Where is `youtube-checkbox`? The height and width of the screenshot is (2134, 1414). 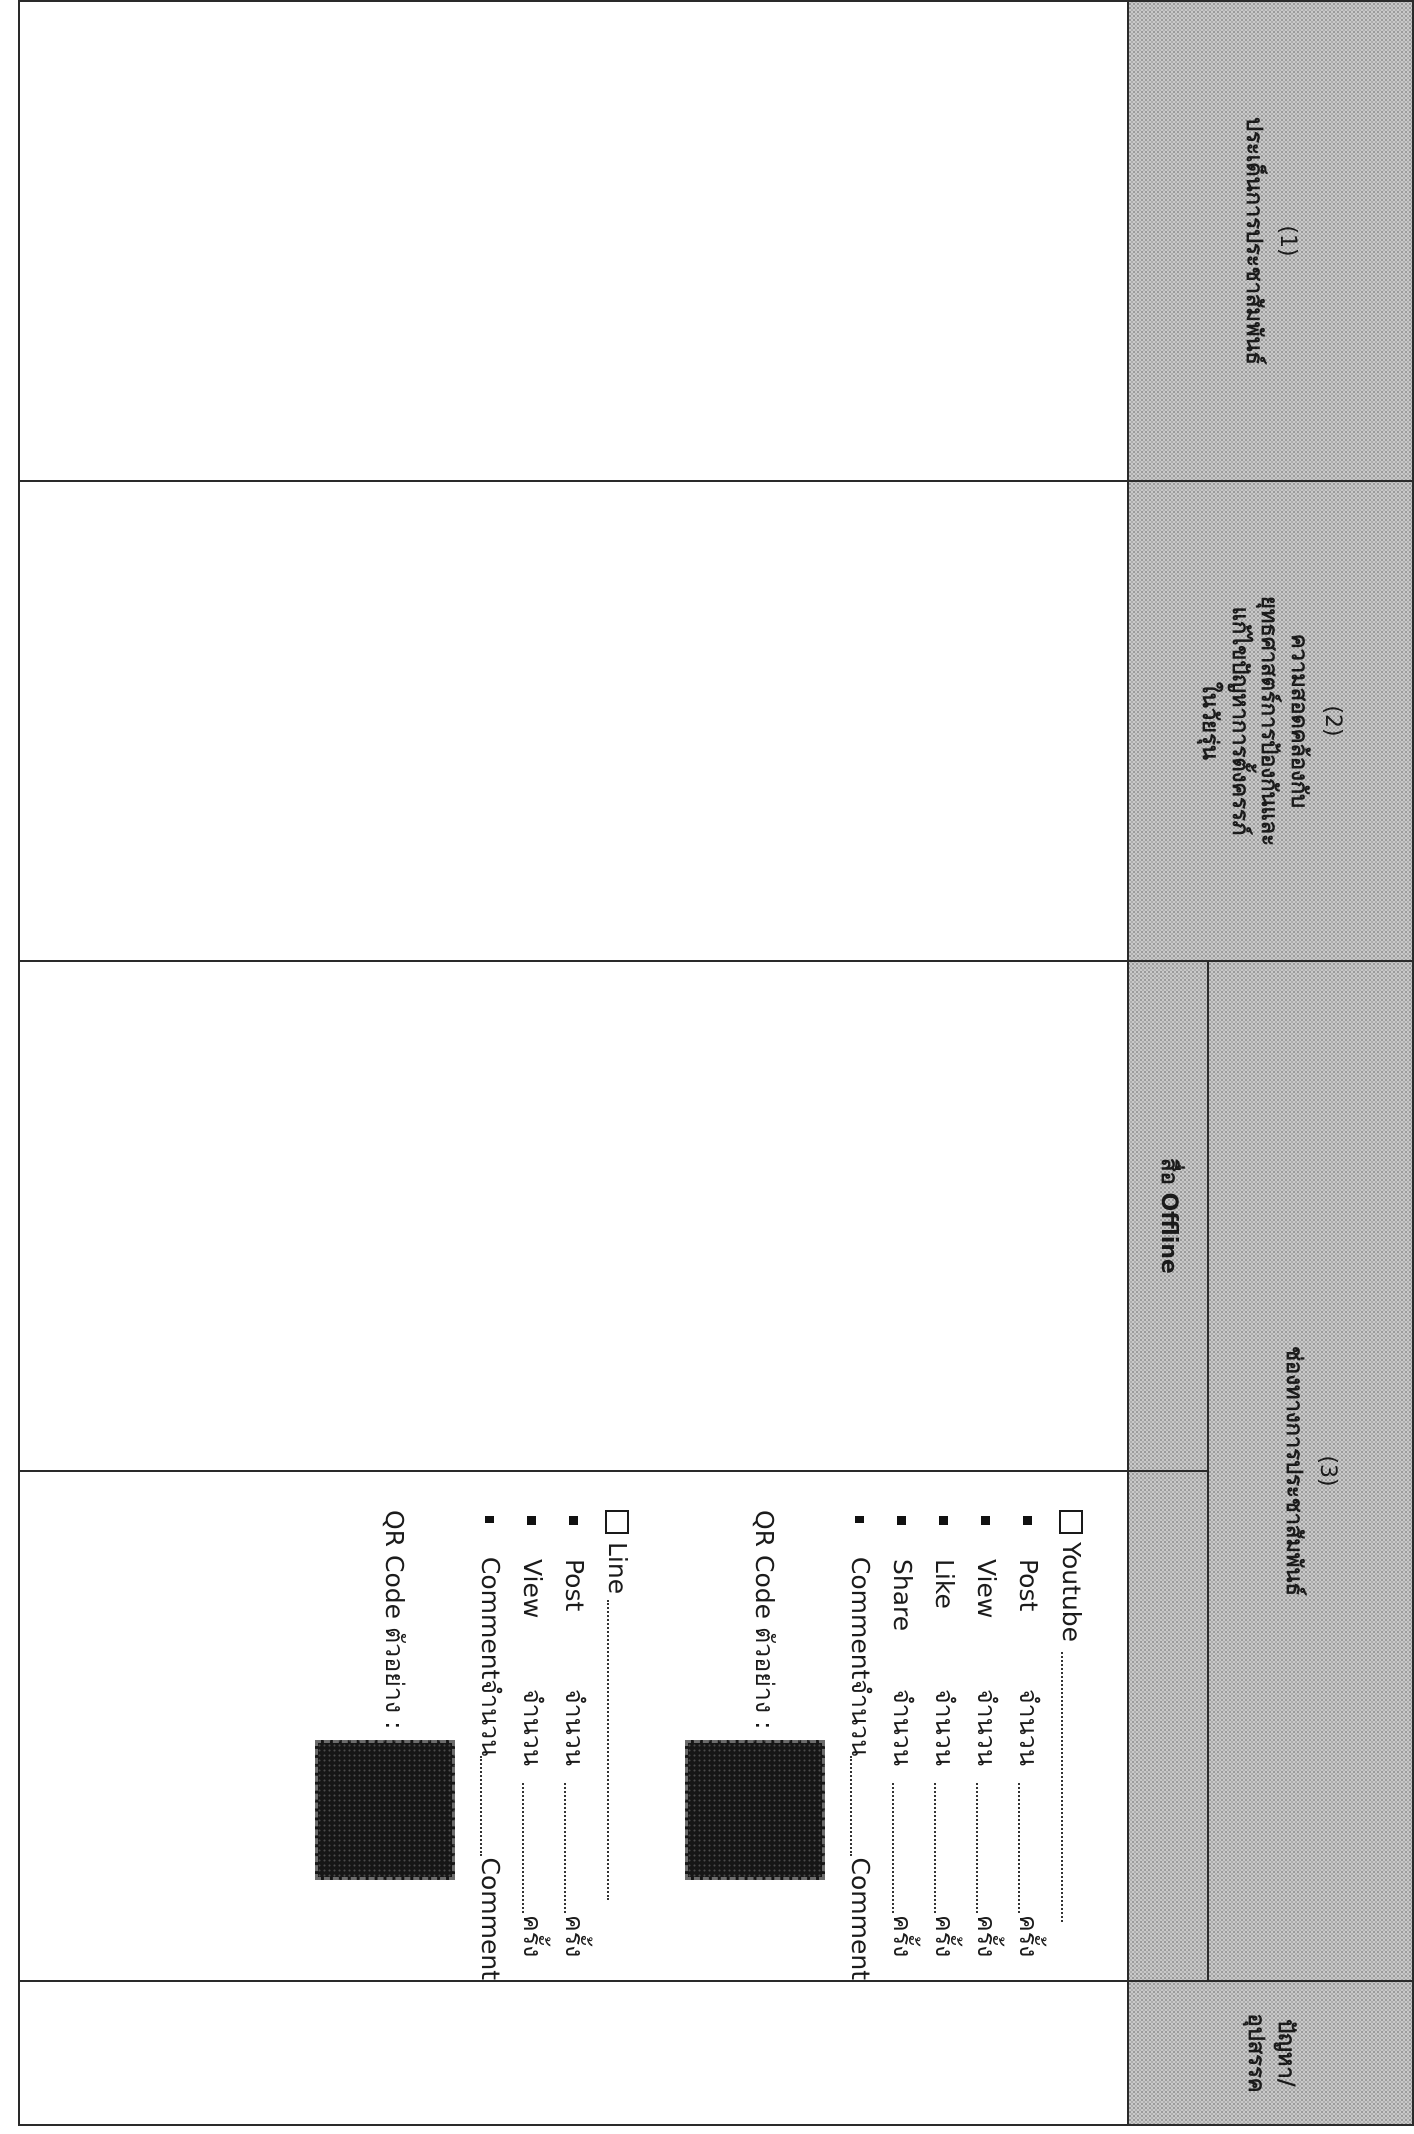
youtube-checkbox is located at coordinates (1071, 1522).